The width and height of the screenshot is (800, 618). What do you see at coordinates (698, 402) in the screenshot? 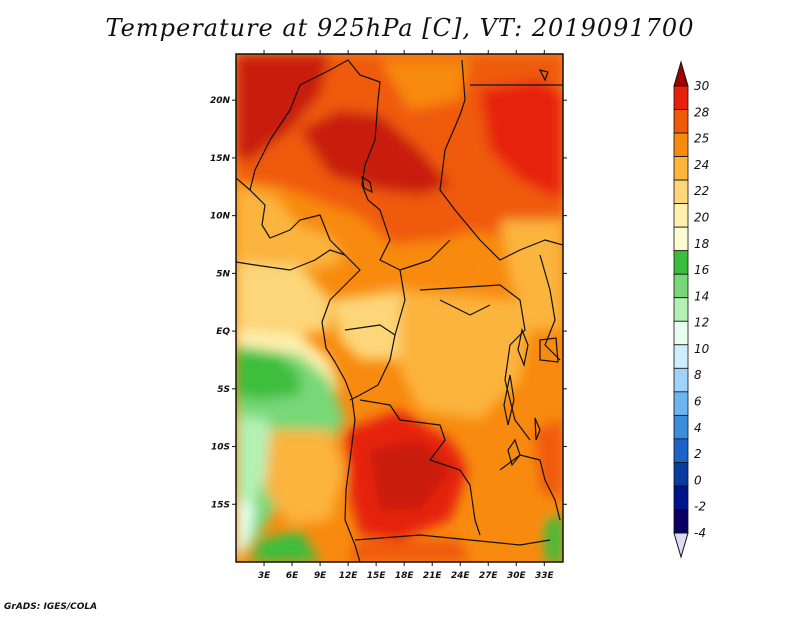
I see `colorbar-label: 6` at bounding box center [698, 402].